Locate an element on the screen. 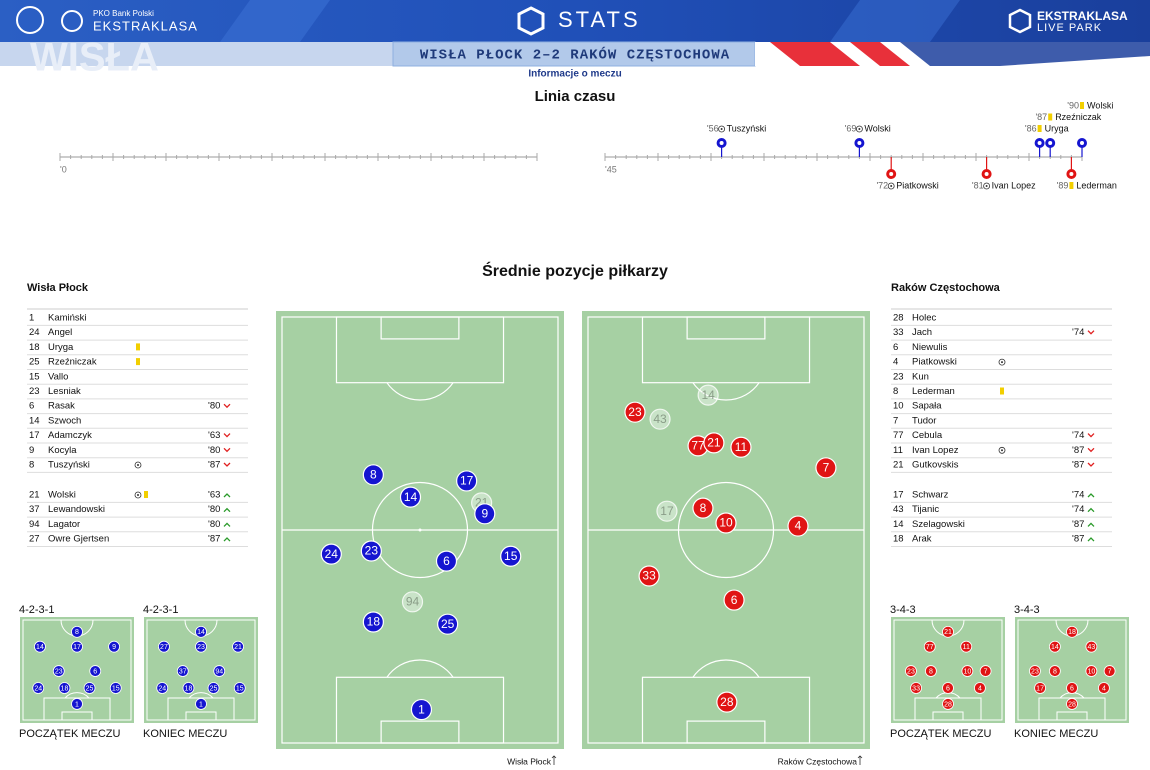 This screenshot has height=770, width=1150. formation-number: 24 is located at coordinates (162, 688).